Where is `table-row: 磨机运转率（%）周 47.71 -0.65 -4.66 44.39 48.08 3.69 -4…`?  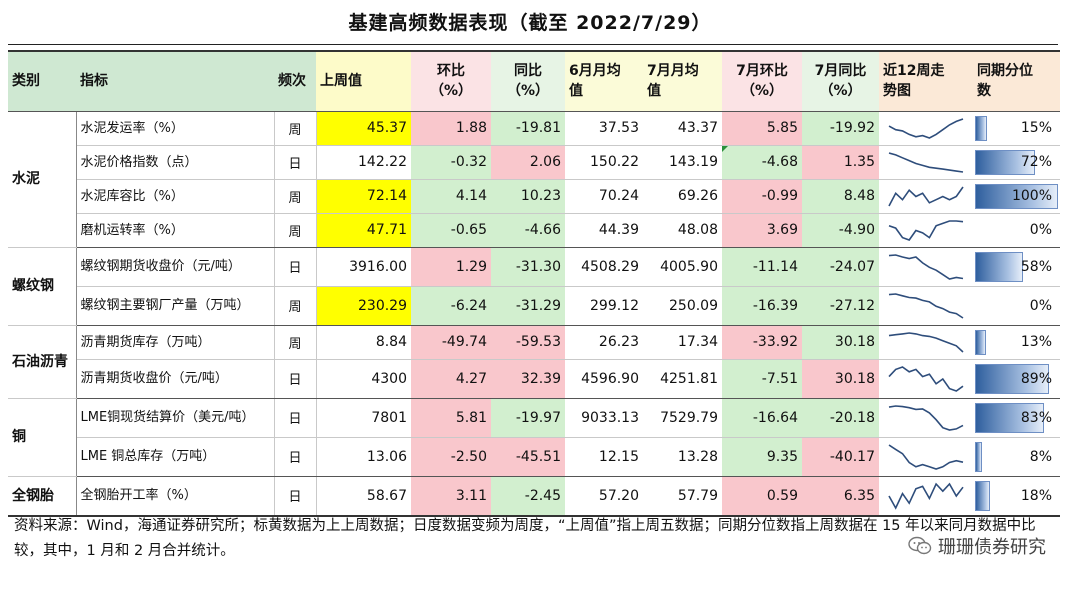 table-row: 磨机运转率（%）周 47.71 -0.65 -4.66 44.39 48.08 3.69 -4… is located at coordinates (534, 230).